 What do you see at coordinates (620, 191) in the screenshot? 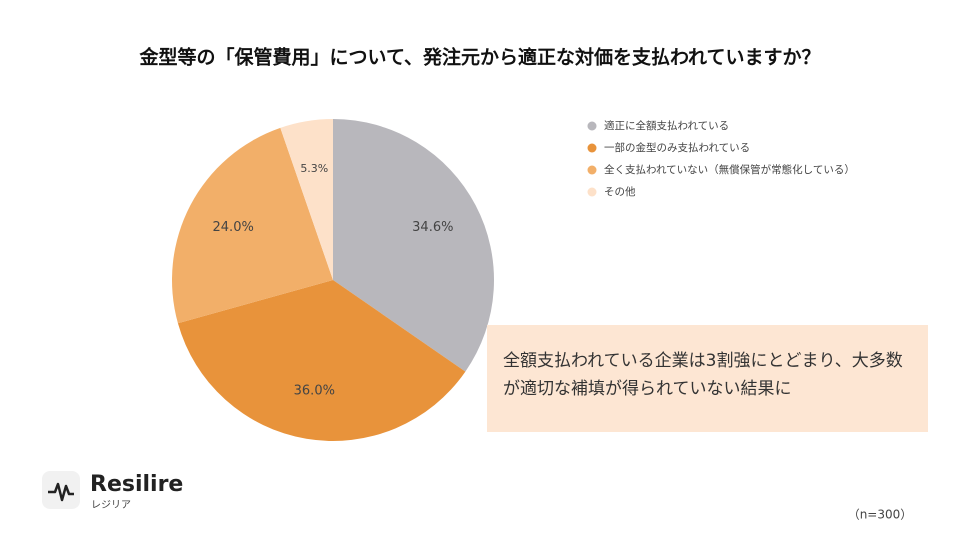
I see `legend-label: その他` at bounding box center [620, 191].